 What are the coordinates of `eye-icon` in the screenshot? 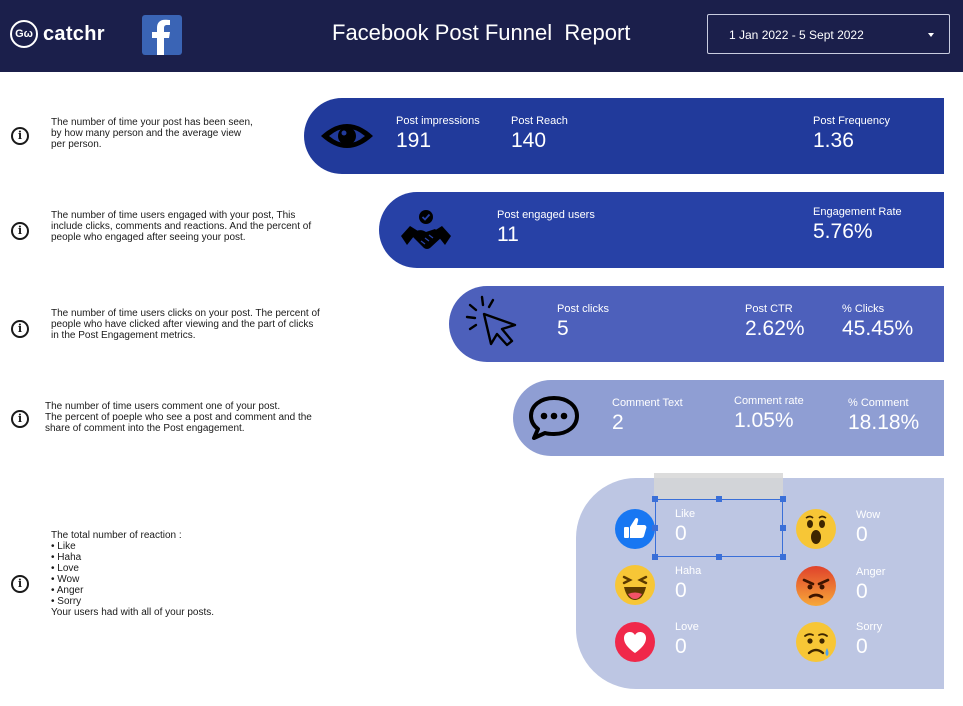 It's located at (347, 138).